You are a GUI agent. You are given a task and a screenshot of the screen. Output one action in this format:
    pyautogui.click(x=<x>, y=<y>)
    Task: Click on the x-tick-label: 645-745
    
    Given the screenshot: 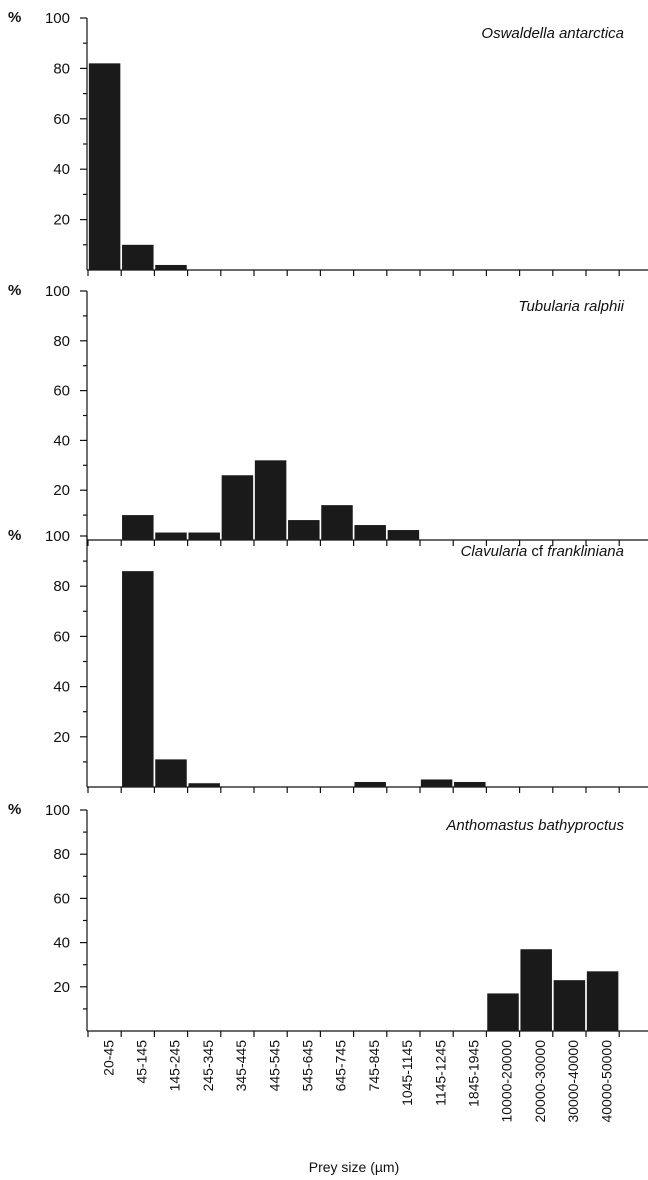 What is the action you would take?
    pyautogui.click(x=341, y=1066)
    